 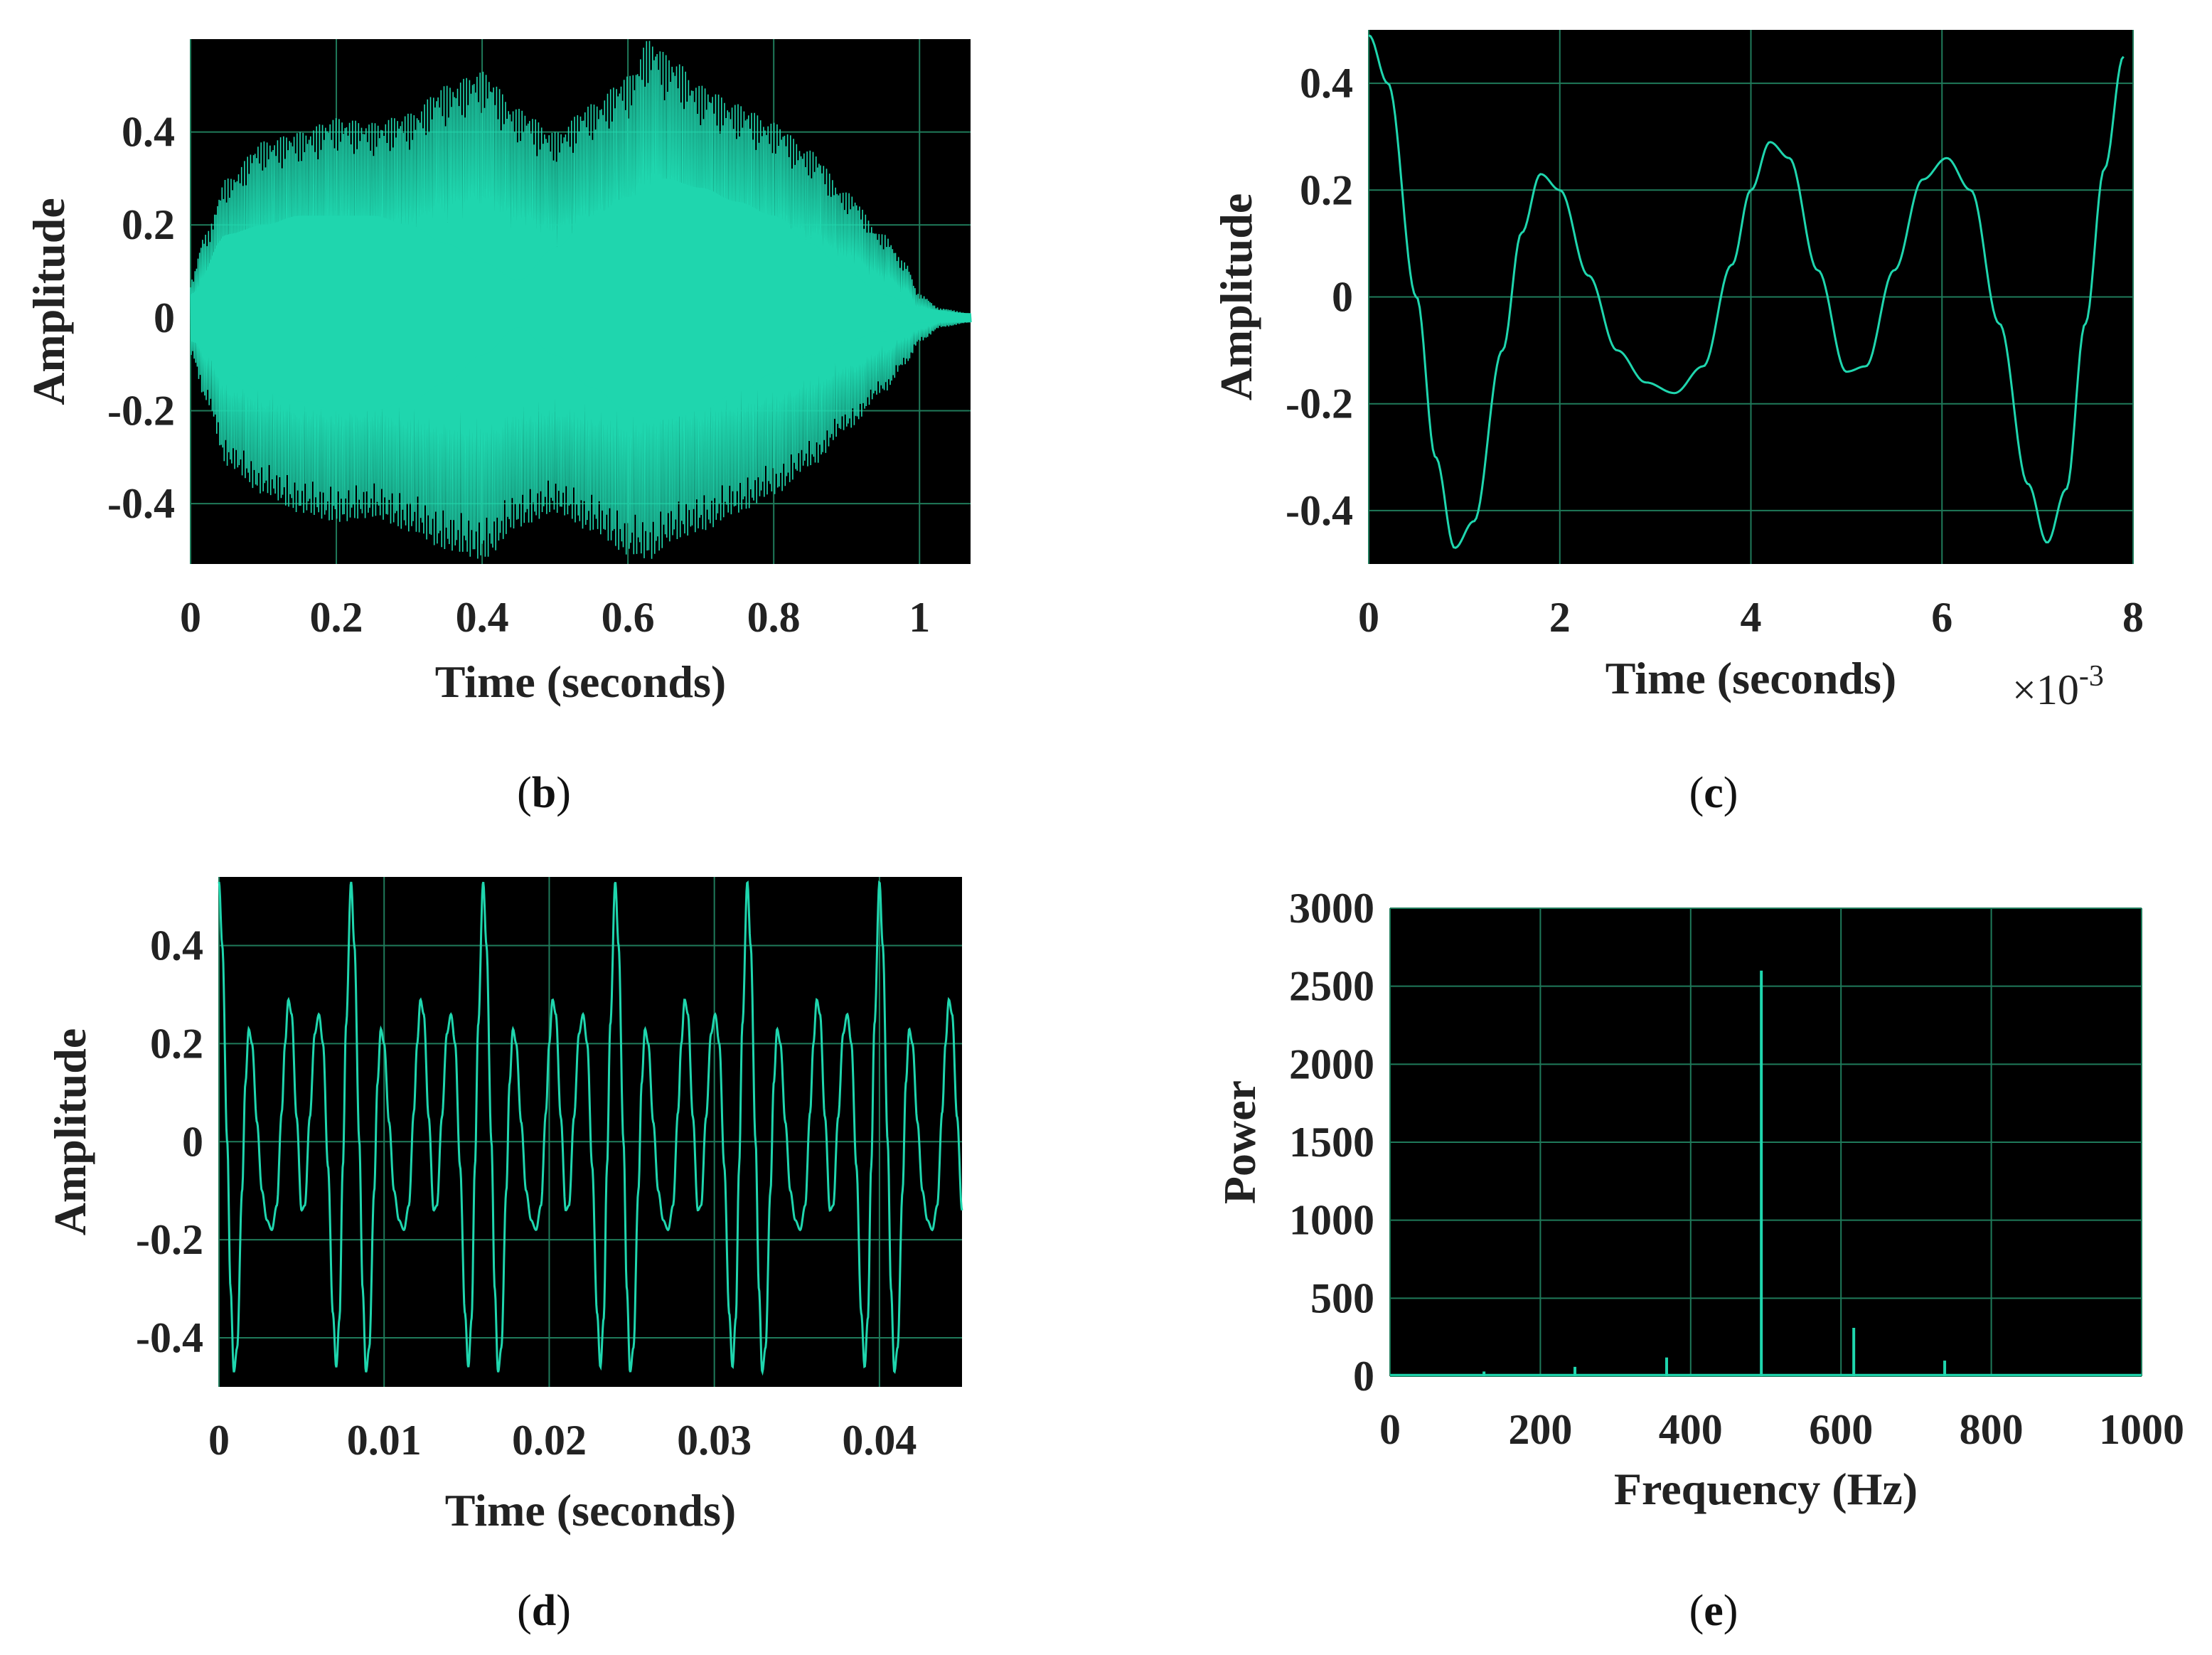 I want to click on y-tick-label-e: 500, so click(x=1342, y=1298).